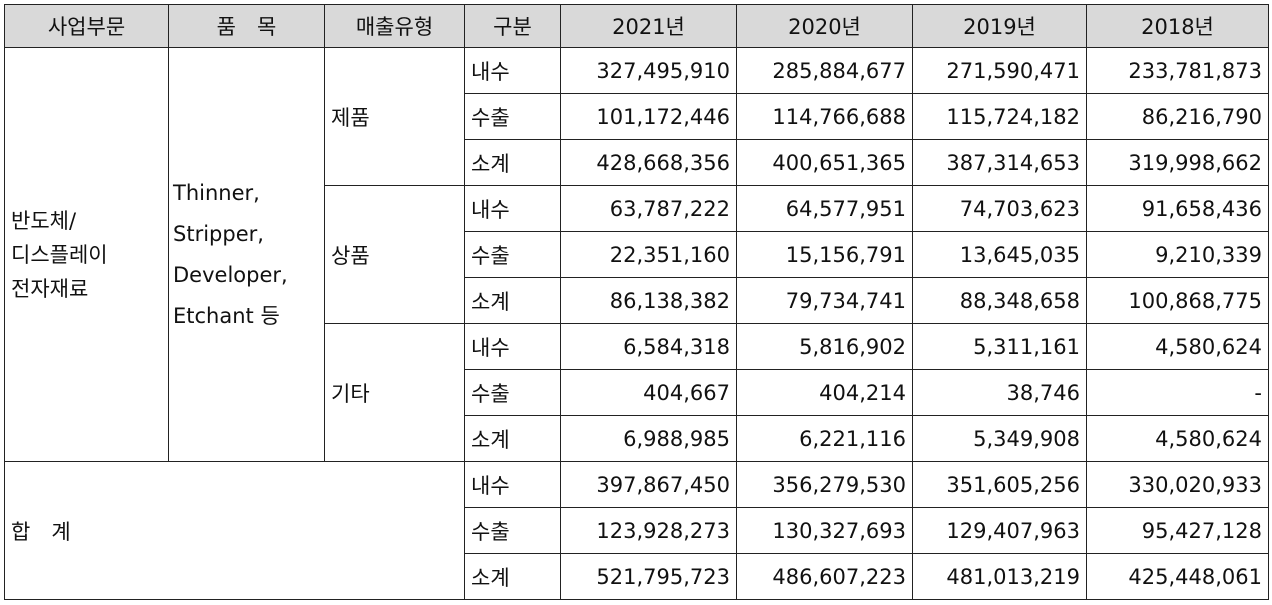 The width and height of the screenshot is (1272, 605). I want to click on value-2019: 5,349,908, so click(999, 438).